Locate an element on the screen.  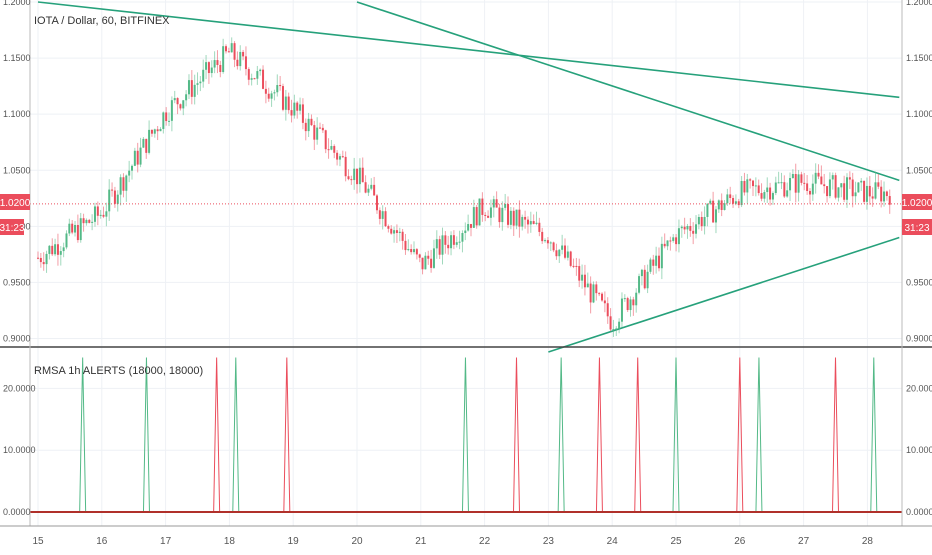
y-tick-label-right: 0.9000 is located at coordinates (919, 339).